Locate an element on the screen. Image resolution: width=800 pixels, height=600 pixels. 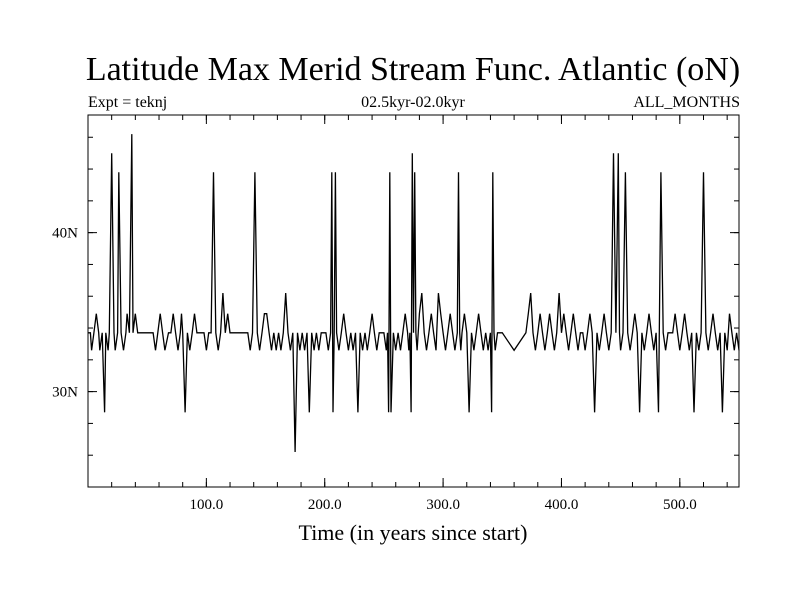
x-tick-label: 300.0 is located at coordinates (443, 505).